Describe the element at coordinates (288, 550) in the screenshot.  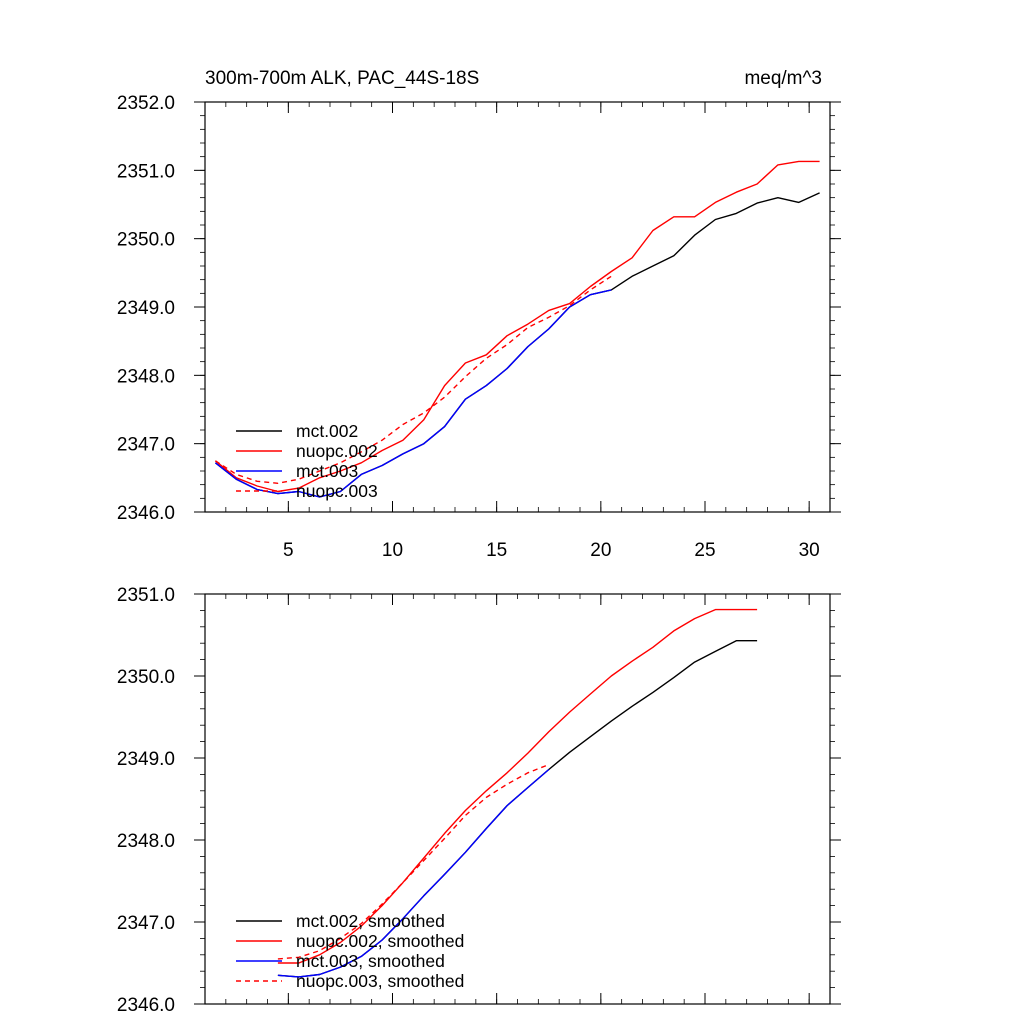
I see `x-tick-label: 5` at that location.